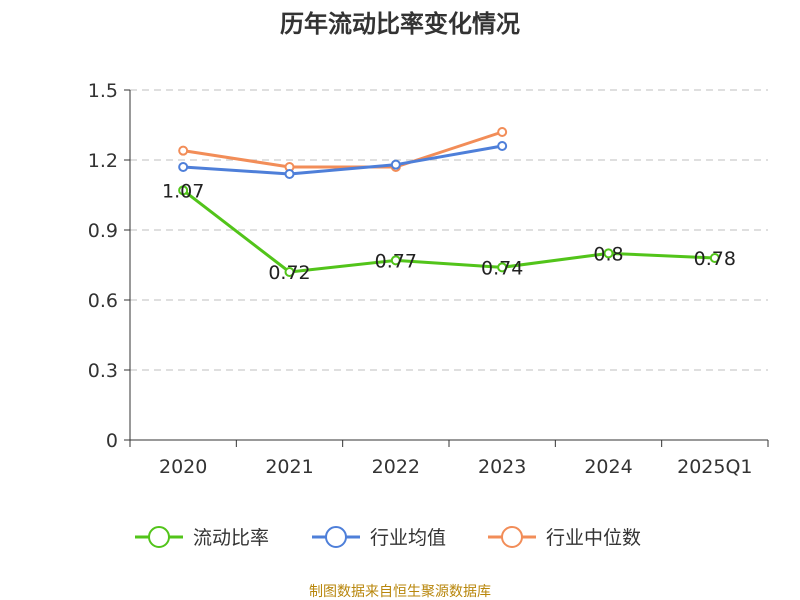 The image size is (800, 600). What do you see at coordinates (103, 371) in the screenshot?
I see `y-tick-label: 0.3` at bounding box center [103, 371].